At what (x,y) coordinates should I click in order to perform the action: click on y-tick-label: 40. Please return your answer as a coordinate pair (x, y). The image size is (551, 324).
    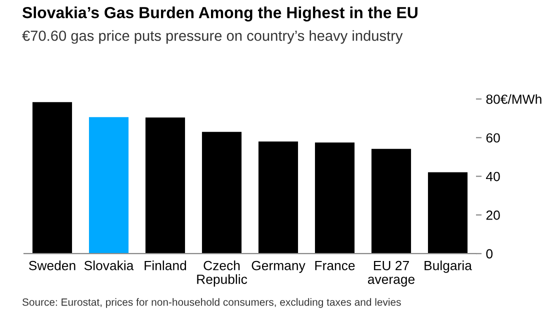
    Looking at the image, I should click on (493, 177).